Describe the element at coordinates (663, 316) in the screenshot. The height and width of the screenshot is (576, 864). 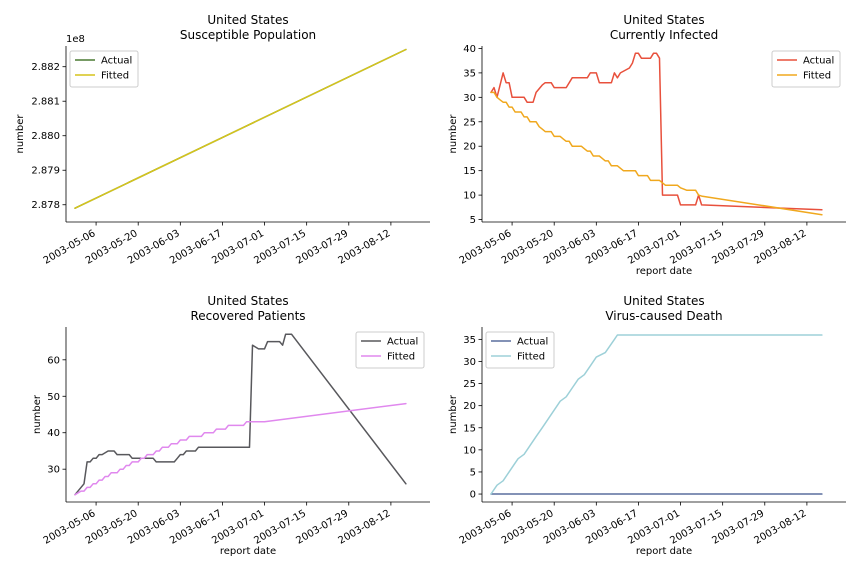
I see `chart-title-metric: Virus-caused Death` at that location.